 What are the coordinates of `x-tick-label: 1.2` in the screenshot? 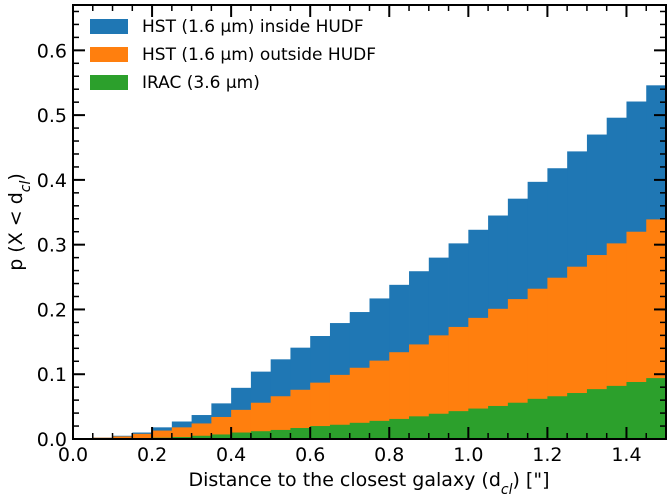 It's located at (547, 455).